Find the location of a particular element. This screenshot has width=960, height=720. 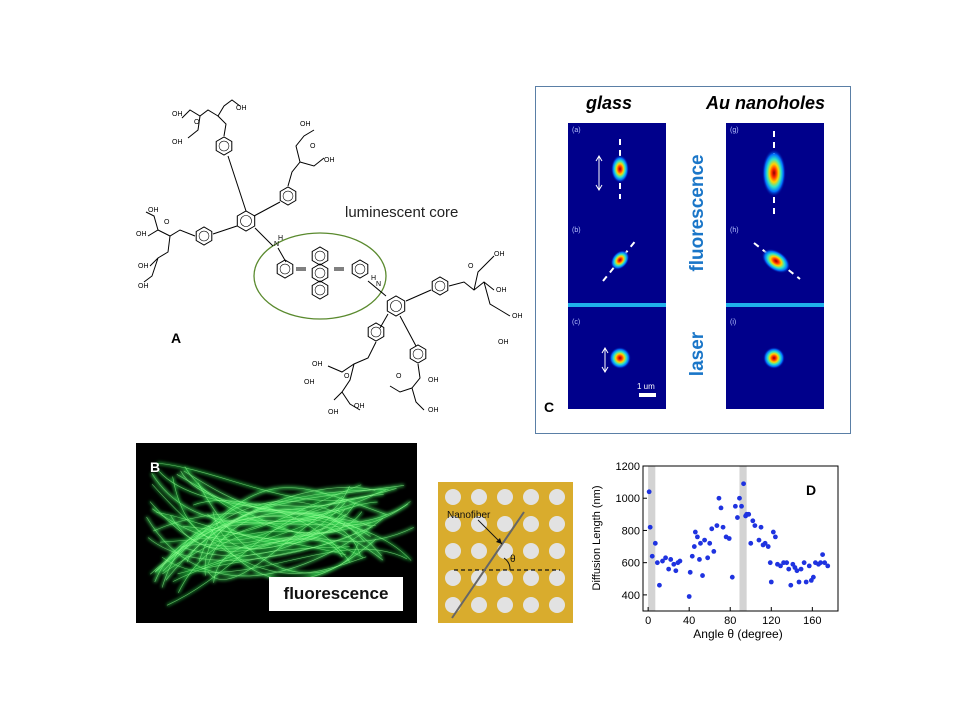

plot-frame is located at coordinates (740, 538).